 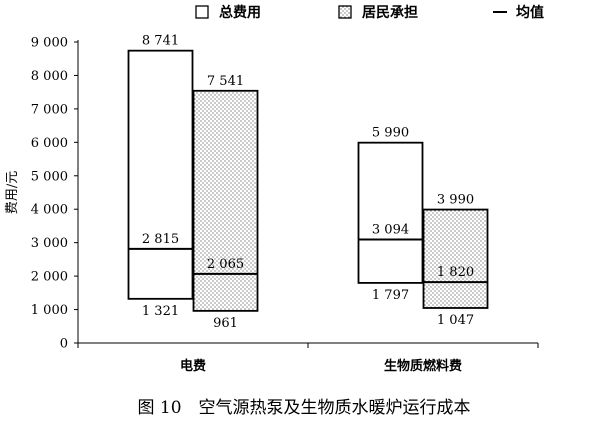 What do you see at coordinates (390, 295) in the screenshot?
I see `low-label: 1 797` at bounding box center [390, 295].